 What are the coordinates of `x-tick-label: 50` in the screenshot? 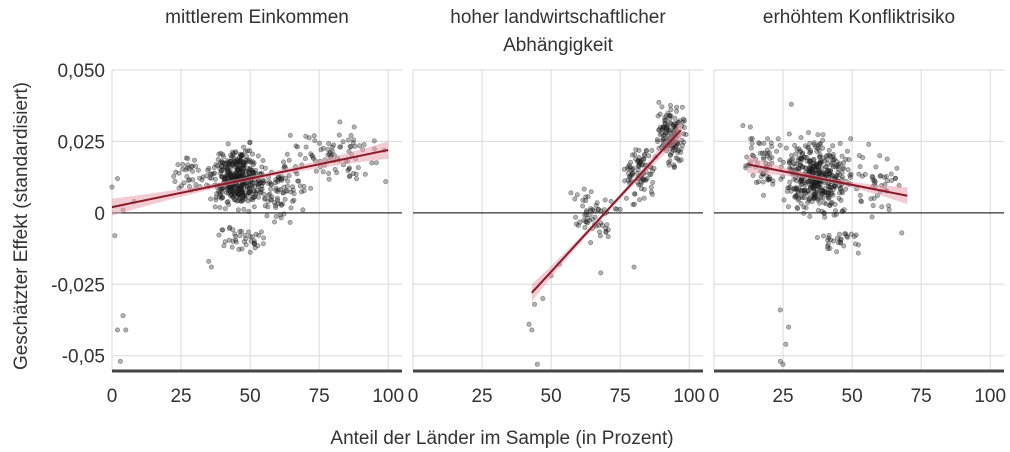 It's located at (551, 396).